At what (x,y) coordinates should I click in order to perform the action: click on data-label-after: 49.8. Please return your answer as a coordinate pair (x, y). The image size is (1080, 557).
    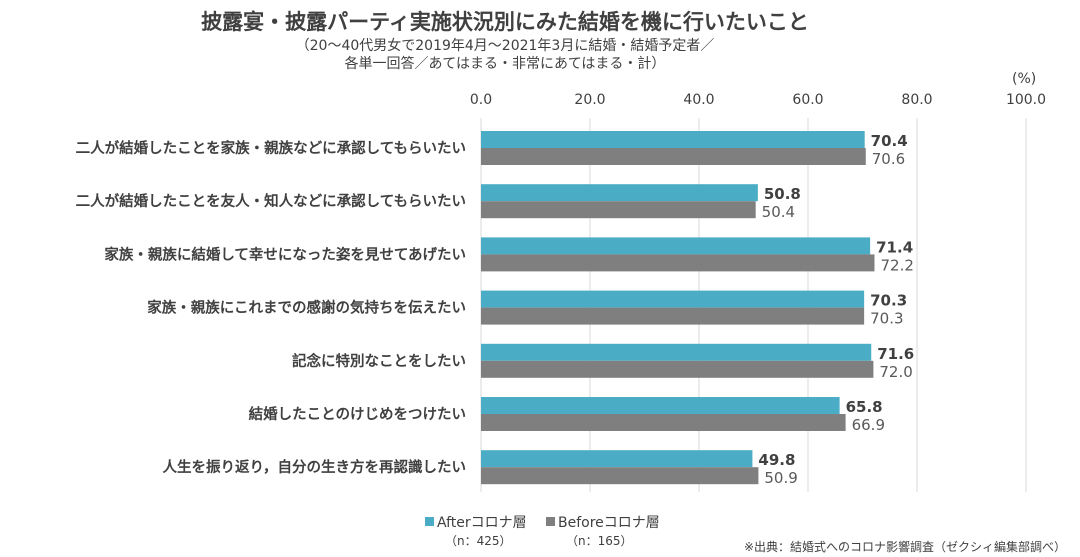
    Looking at the image, I should click on (776, 460).